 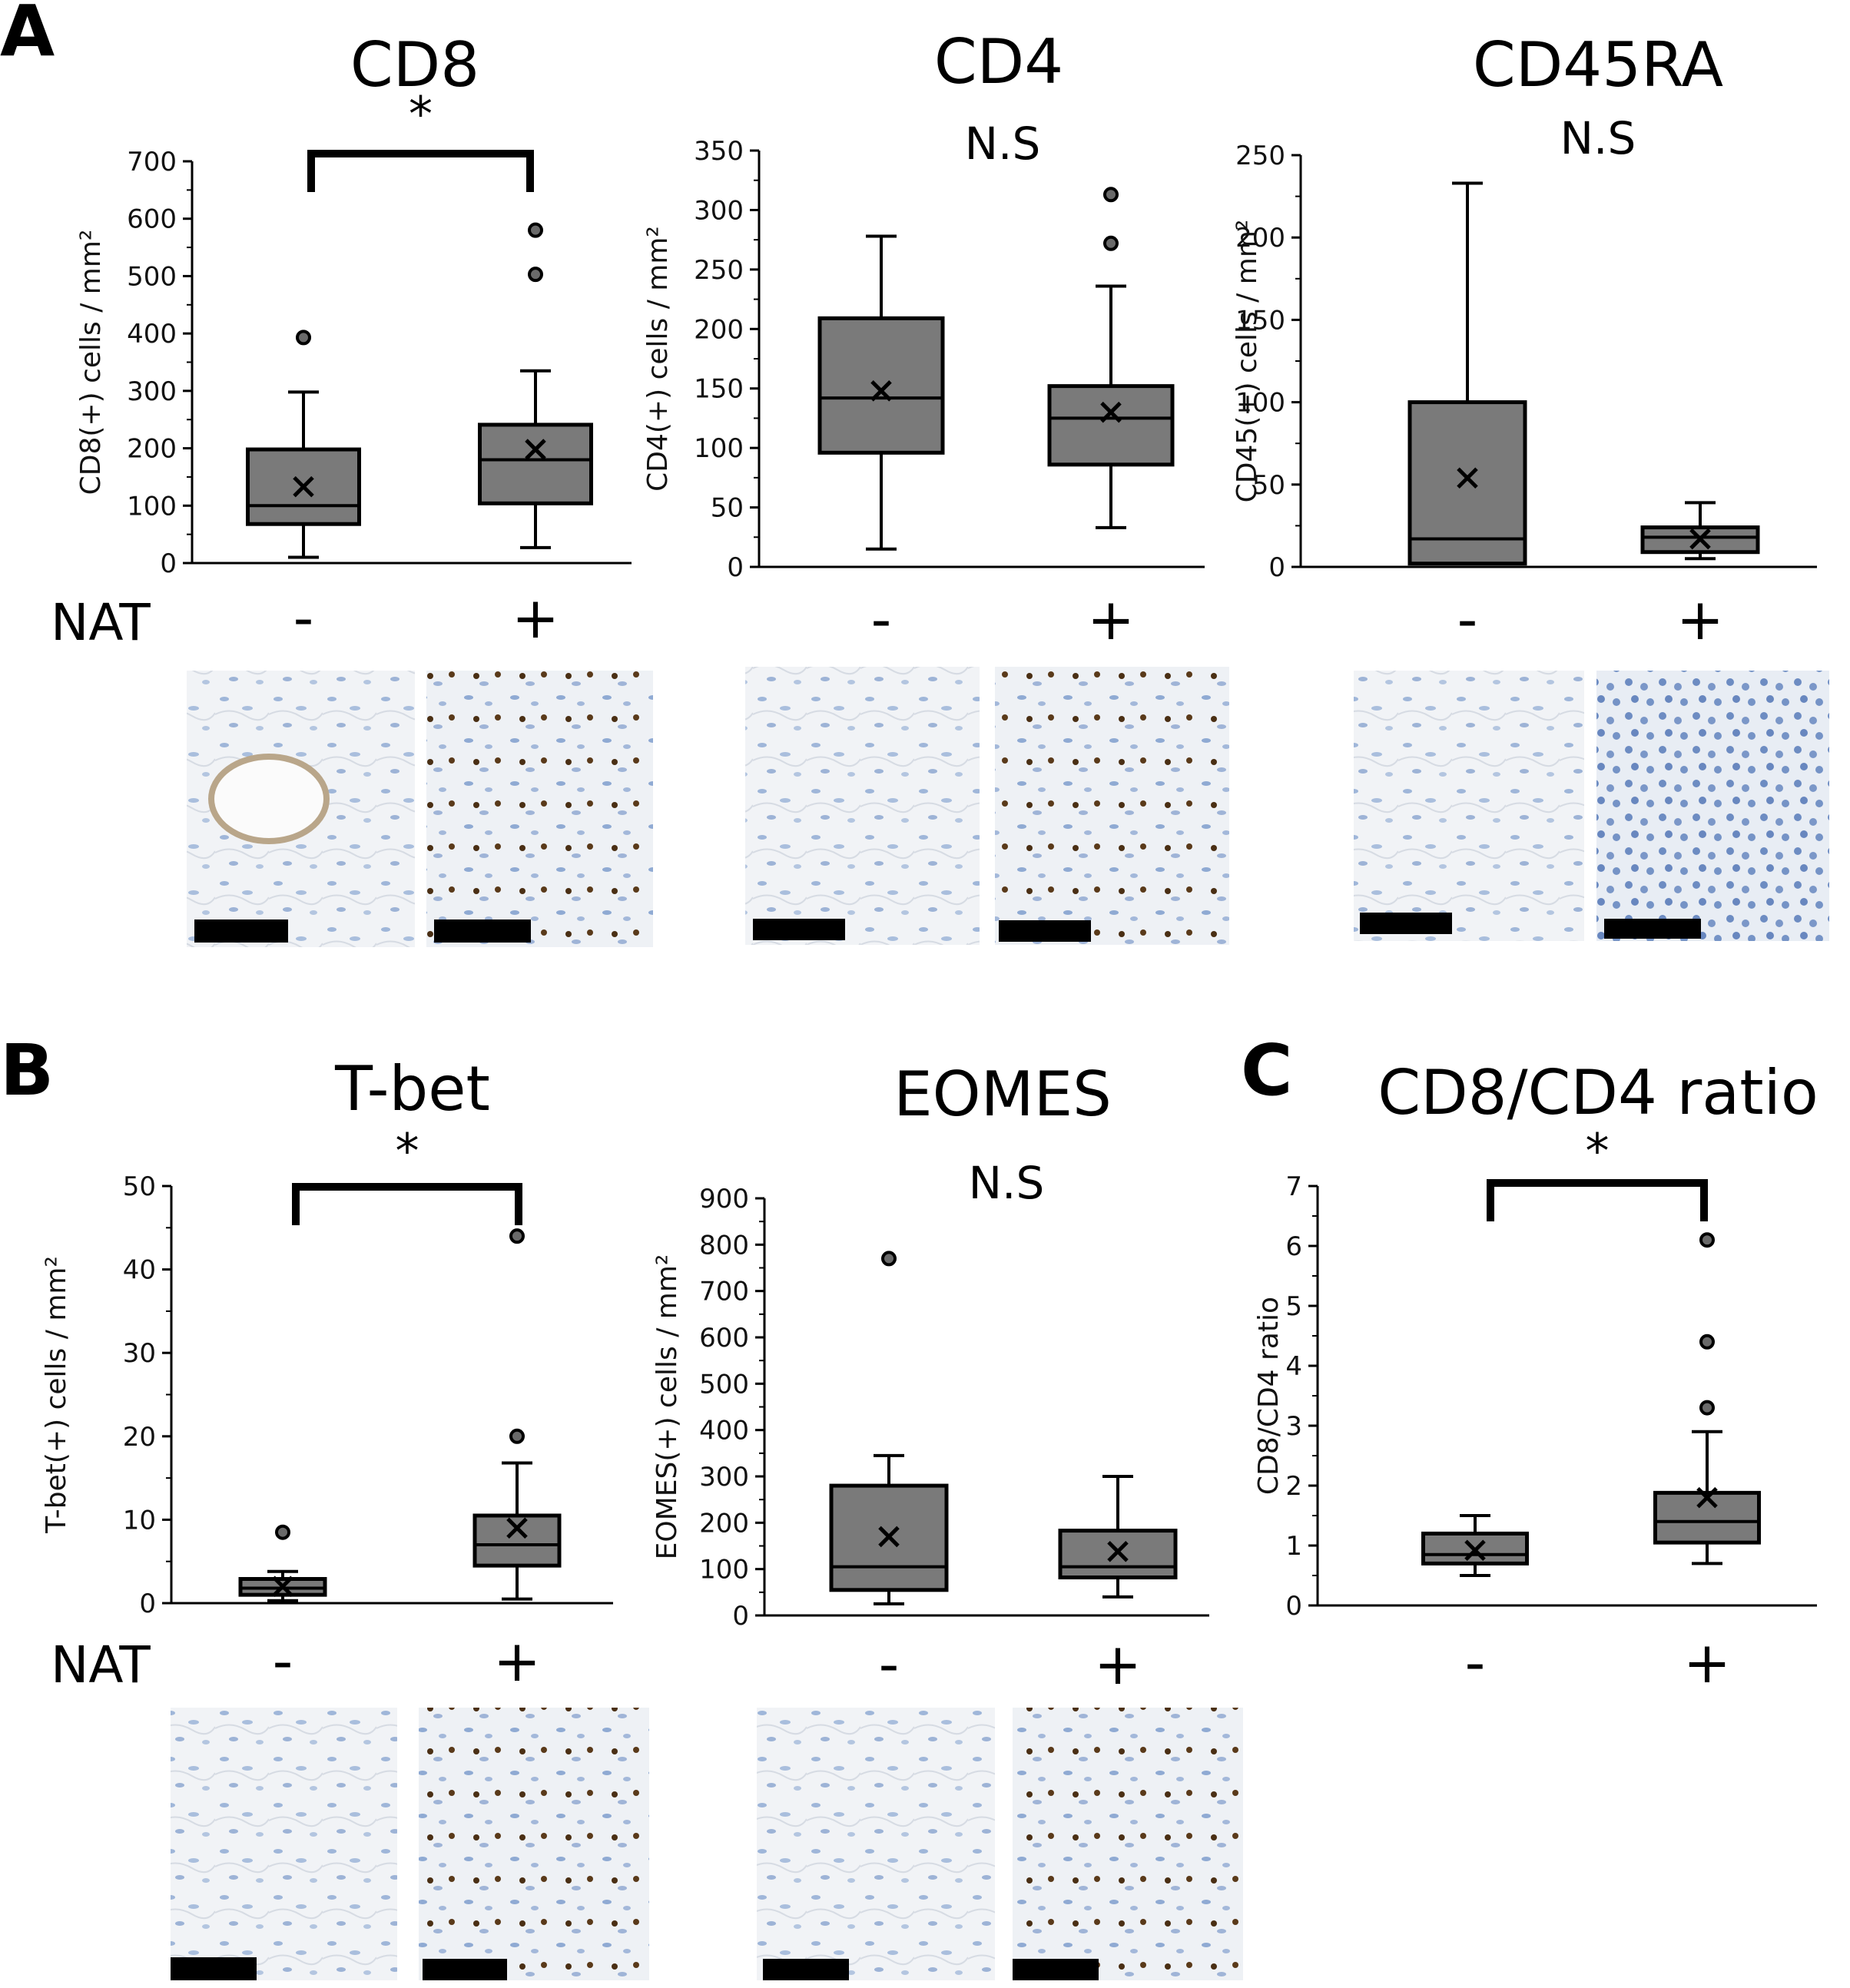 What do you see at coordinates (139, 1353) in the screenshot?
I see `y-tick-label: 30` at bounding box center [139, 1353].